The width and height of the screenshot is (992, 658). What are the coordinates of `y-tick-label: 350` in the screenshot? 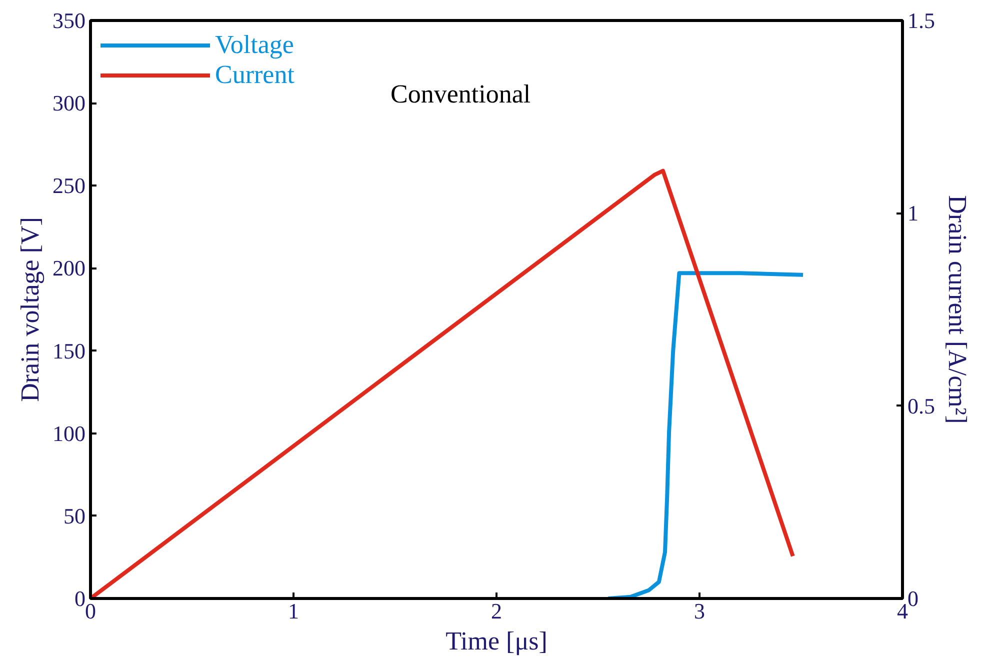 It's located at (69, 20).